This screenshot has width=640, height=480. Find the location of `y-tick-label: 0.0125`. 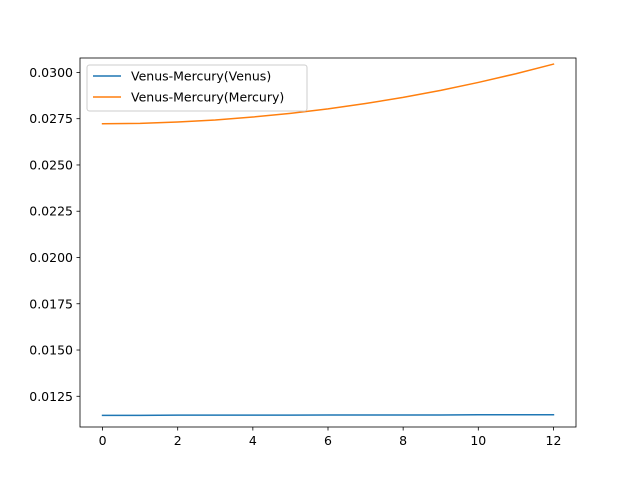

y-tick-label: 0.0125 is located at coordinates (51, 396).